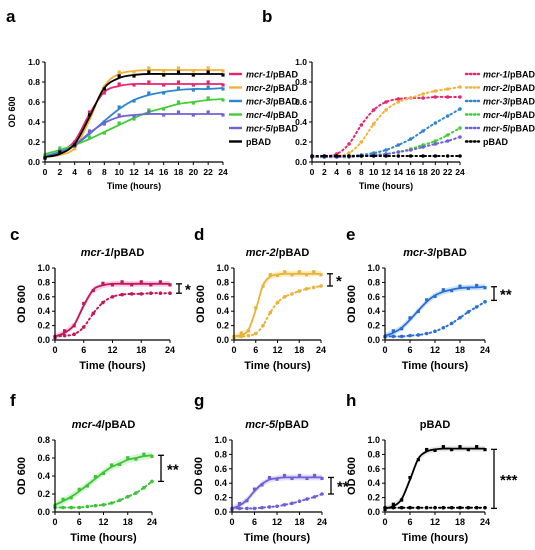 The image size is (535, 550). Describe the element at coordinates (74, 172) in the screenshot. I see `x-tick-label: 4` at that location.